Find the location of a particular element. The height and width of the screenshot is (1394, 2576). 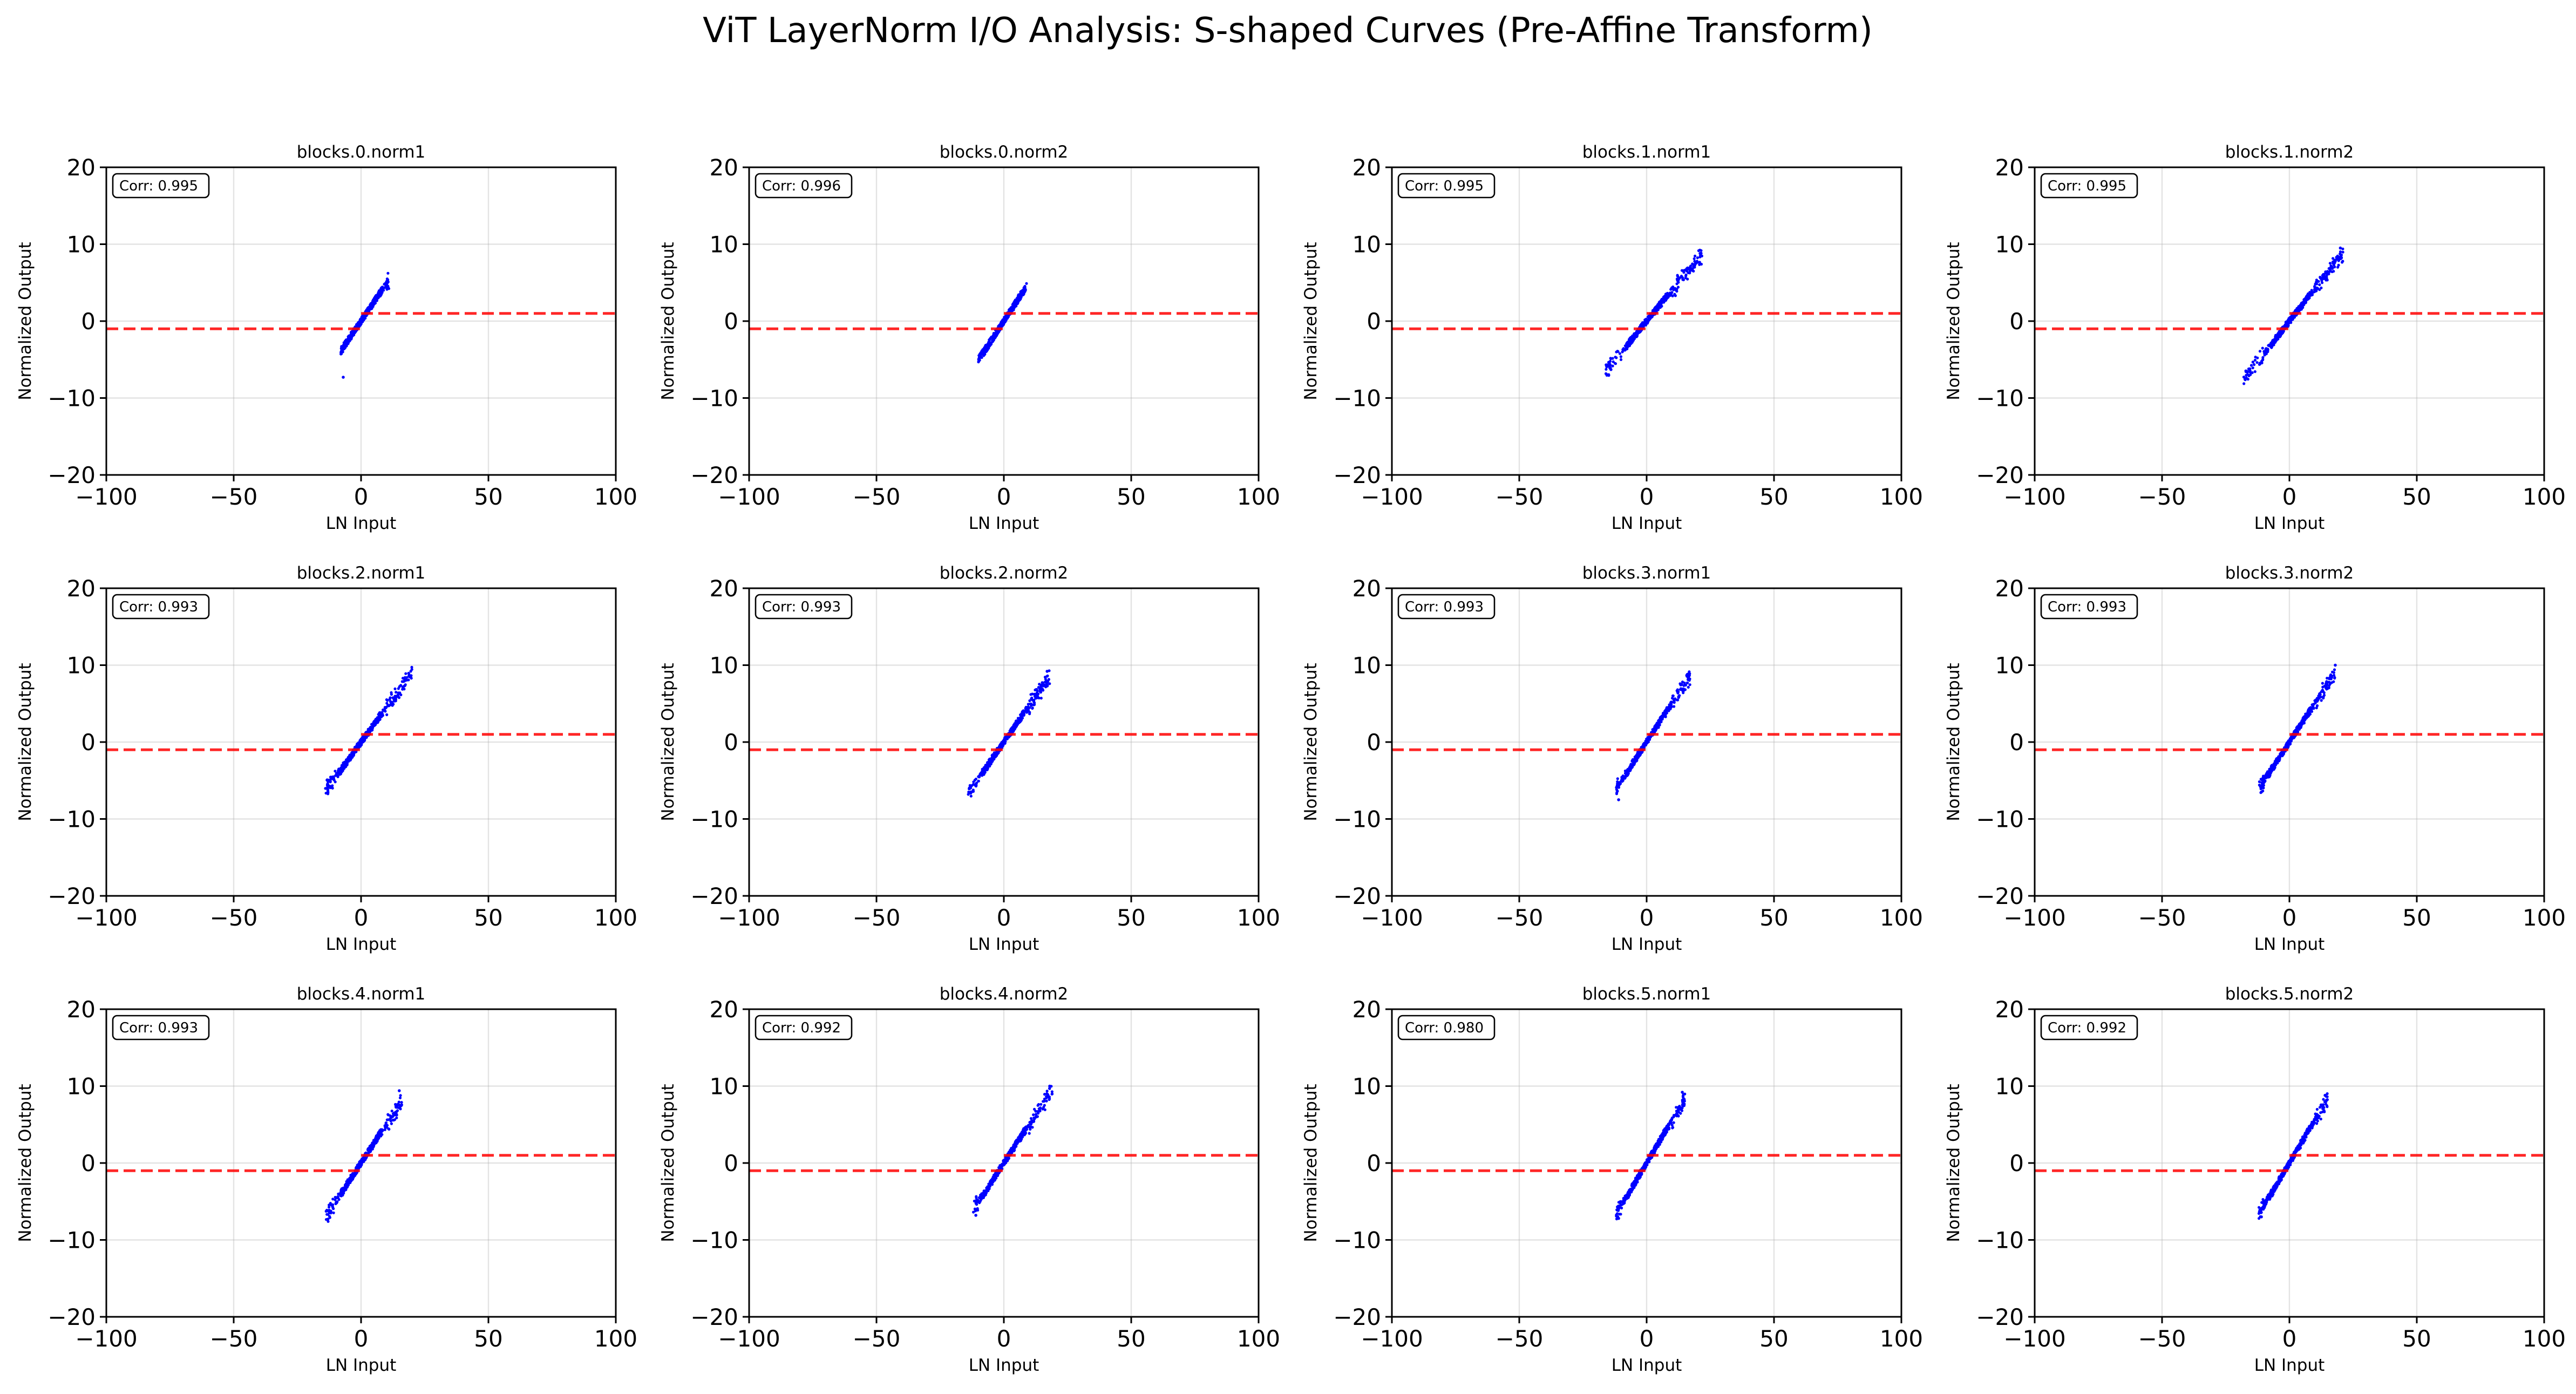

reference-line is located at coordinates (1004, 321).